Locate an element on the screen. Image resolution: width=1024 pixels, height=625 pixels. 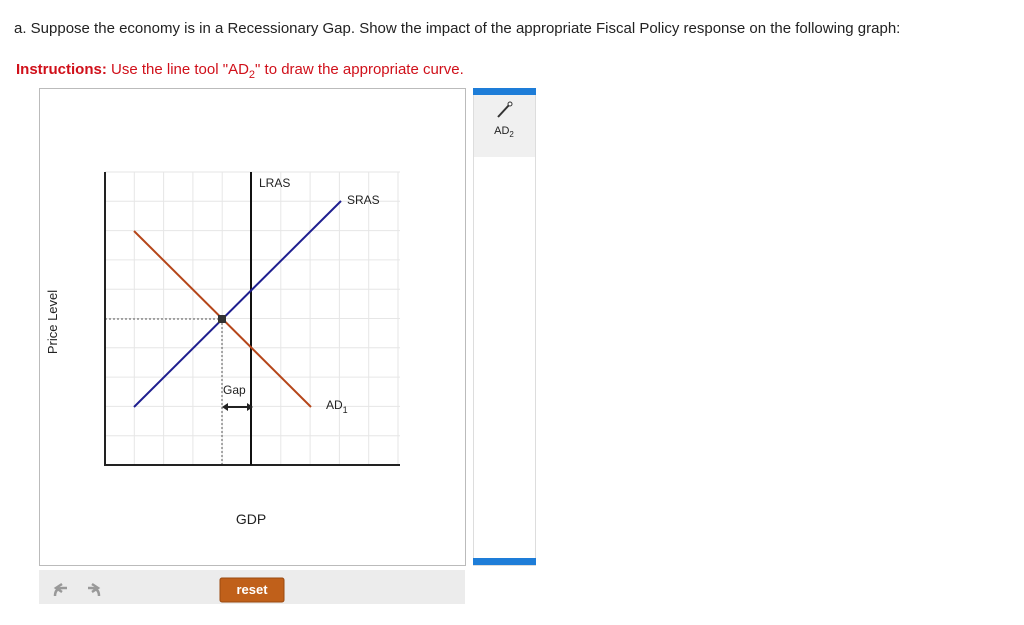
tool-label: AD2 is located at coordinates (504, 132).